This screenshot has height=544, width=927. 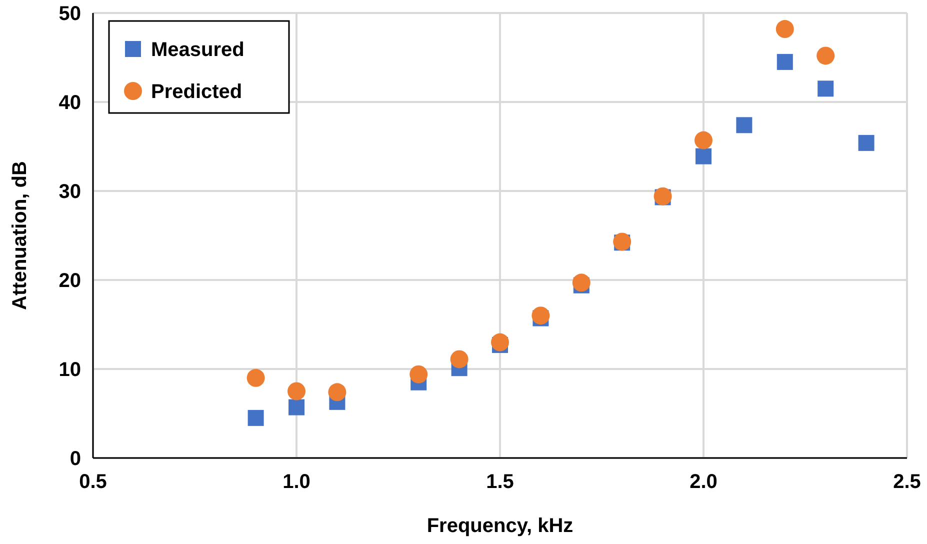 What do you see at coordinates (296, 482) in the screenshot?
I see `x-tick-label: 1.0` at bounding box center [296, 482].